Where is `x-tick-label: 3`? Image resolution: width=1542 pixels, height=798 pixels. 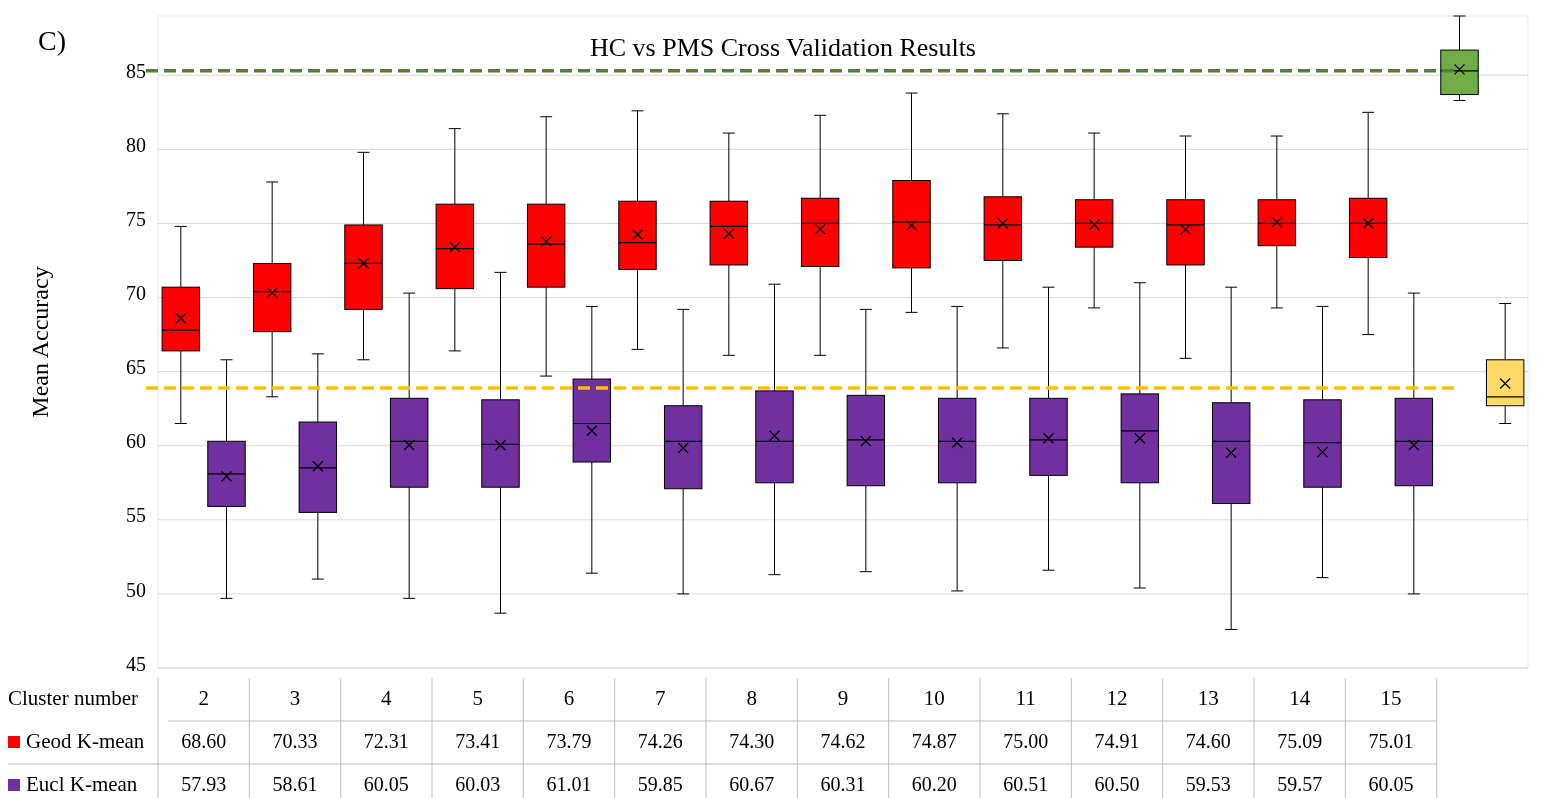 x-tick-label: 3 is located at coordinates (295, 697).